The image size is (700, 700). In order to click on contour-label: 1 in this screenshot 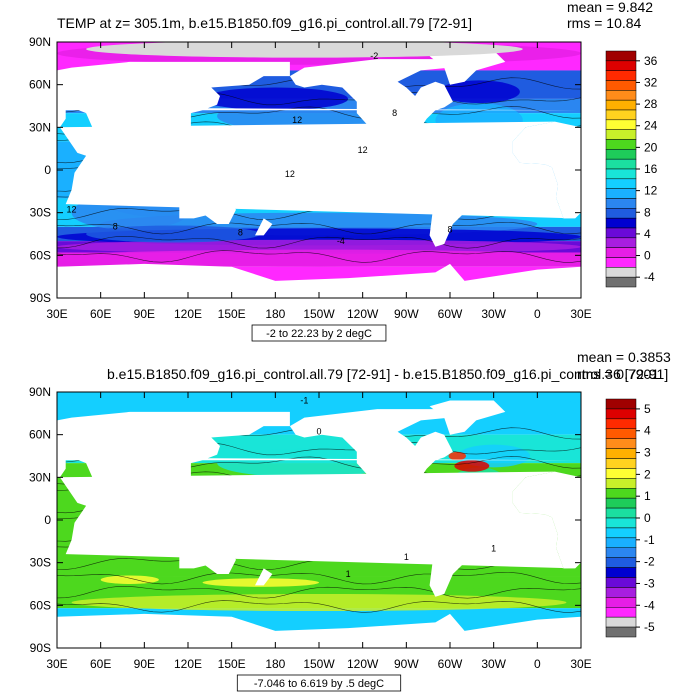, I will do `click(406, 557)`.